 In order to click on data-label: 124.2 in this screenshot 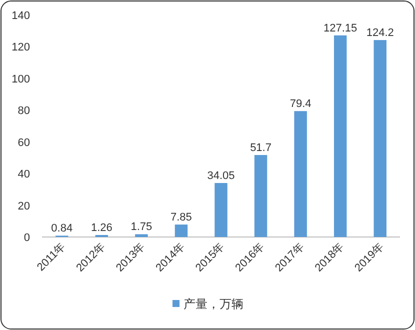, I will do `click(380, 33)`.